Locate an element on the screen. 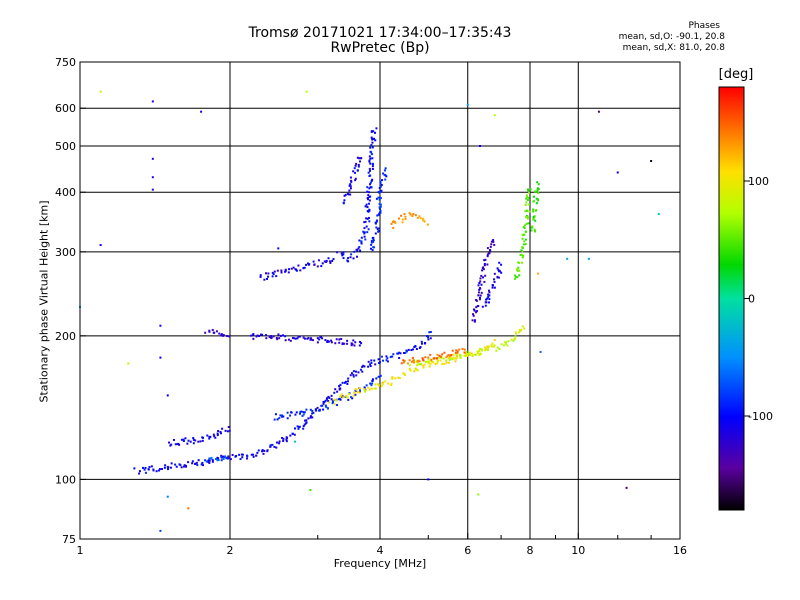 The width and height of the screenshot is (800, 600). y-tick-label: 200 is located at coordinates (65, 336).